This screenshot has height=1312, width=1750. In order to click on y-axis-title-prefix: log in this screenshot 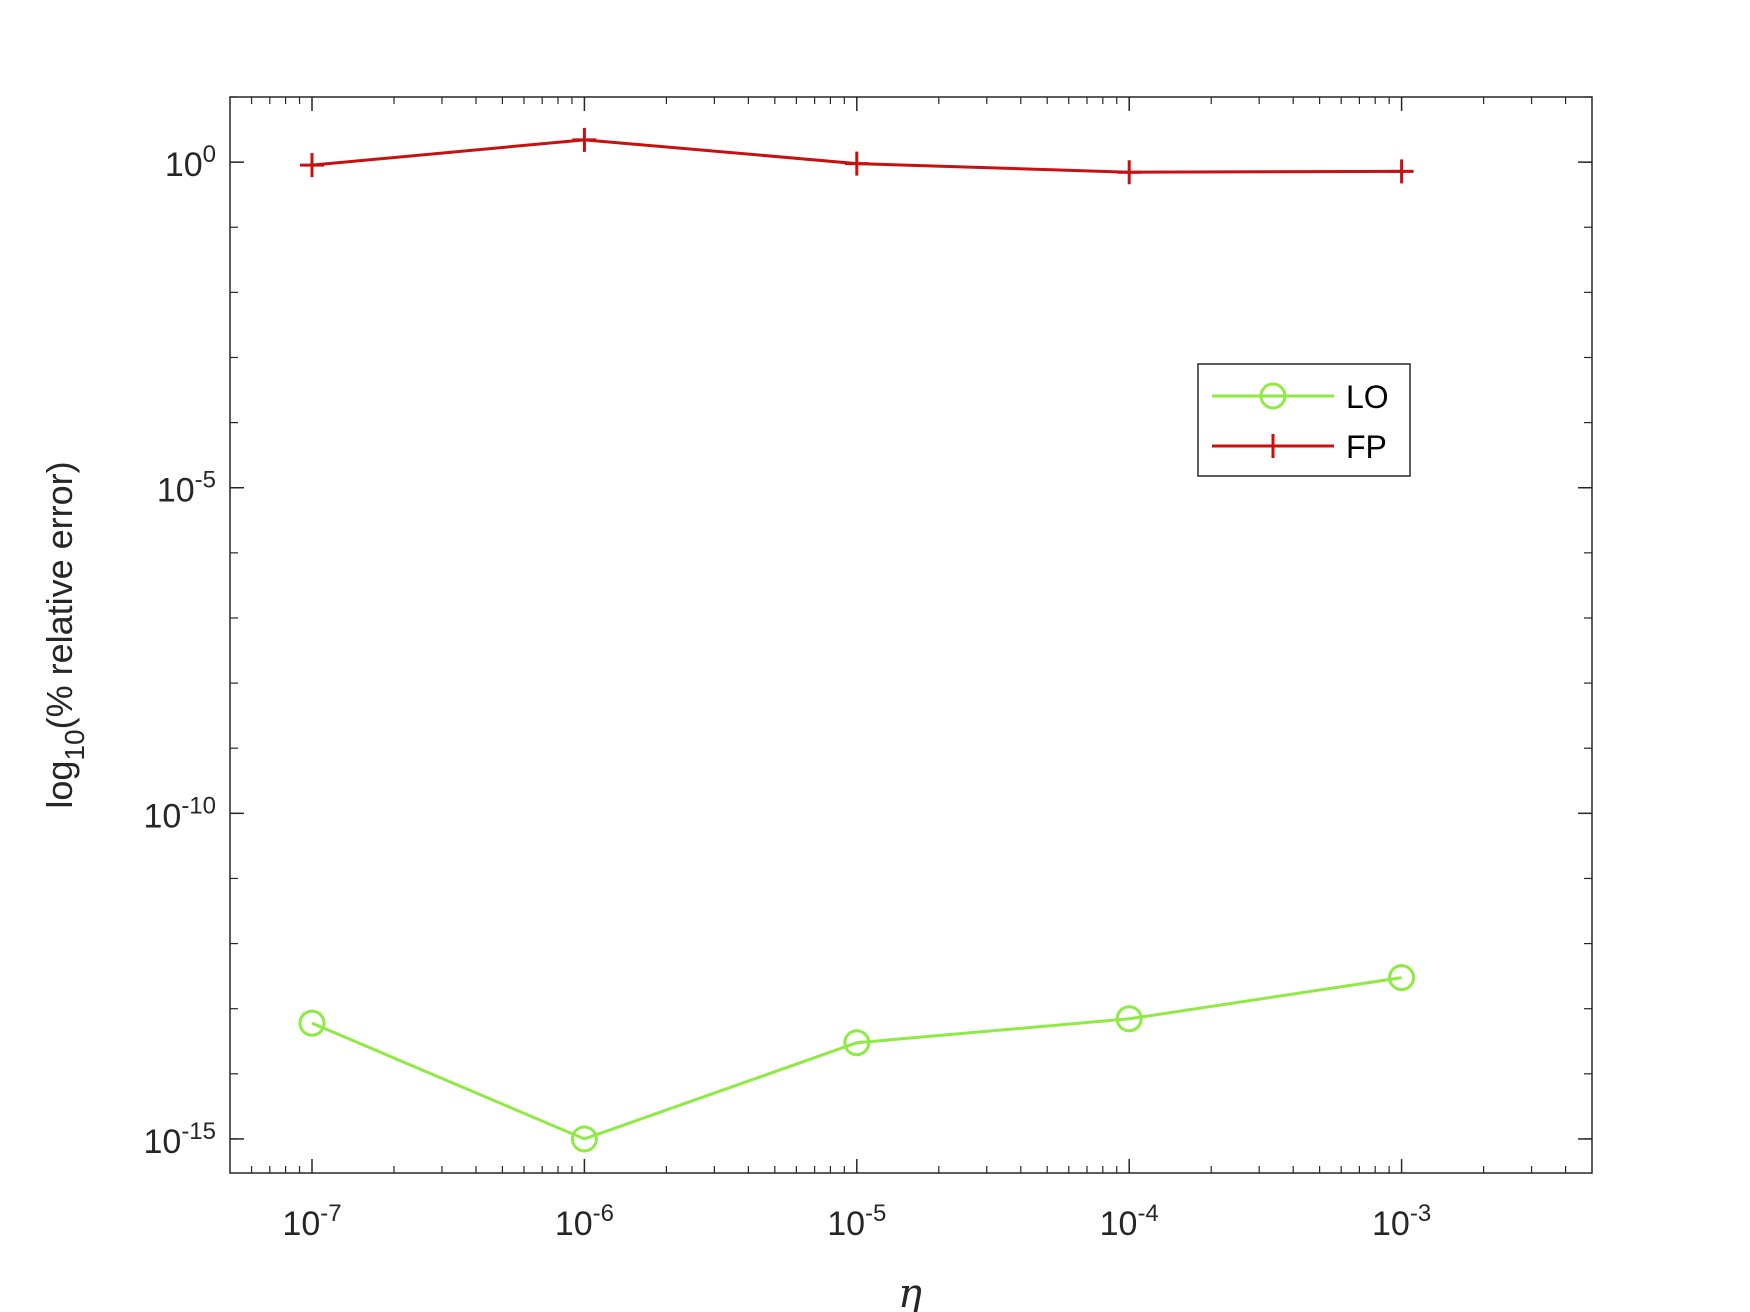, I will do `click(59, 785)`.